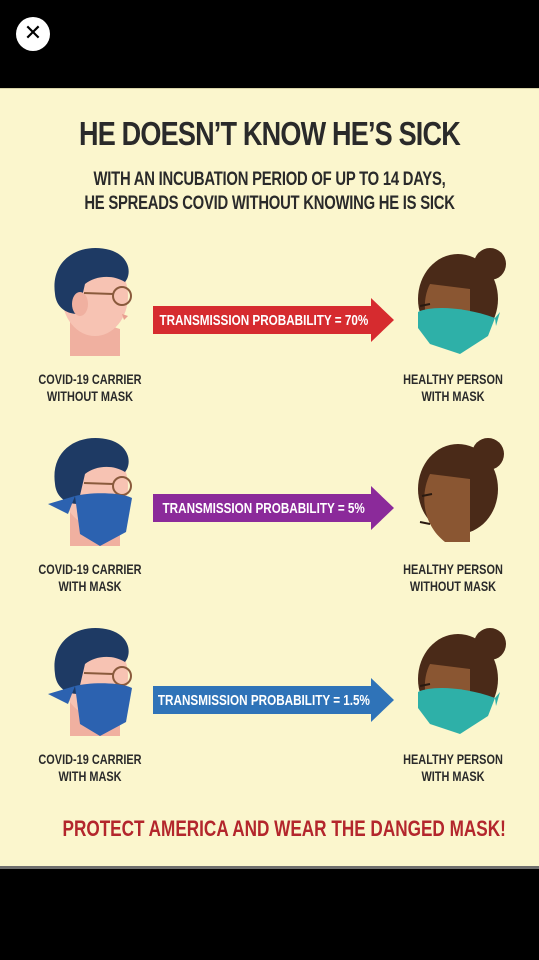 The width and height of the screenshot is (539, 960). Describe the element at coordinates (270, 133) in the screenshot. I see `poster-title: HE DOESN’T KNOW HE’S SICK` at that location.